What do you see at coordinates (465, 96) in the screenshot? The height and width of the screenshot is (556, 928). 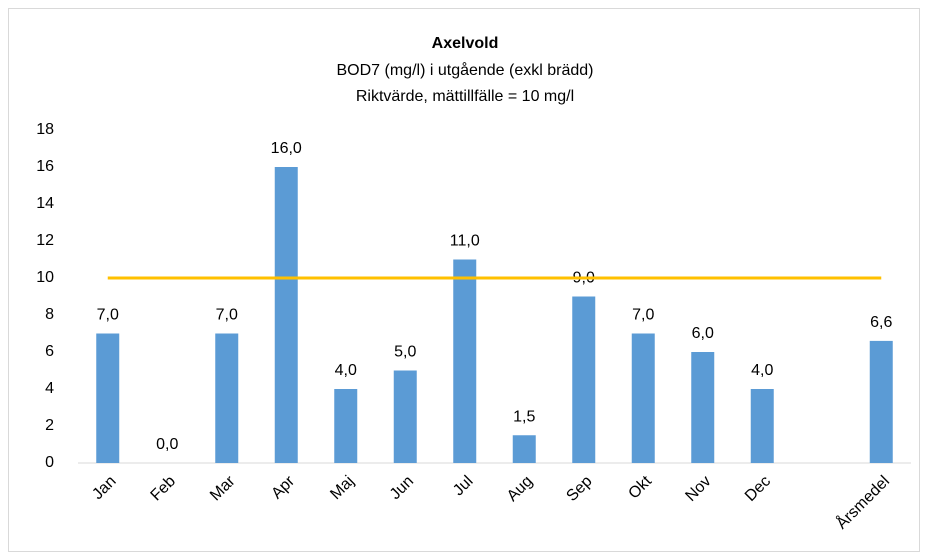 I see `chart-subtitle: Riktvärde, mättillfälle = 10 mg/l` at bounding box center [465, 96].